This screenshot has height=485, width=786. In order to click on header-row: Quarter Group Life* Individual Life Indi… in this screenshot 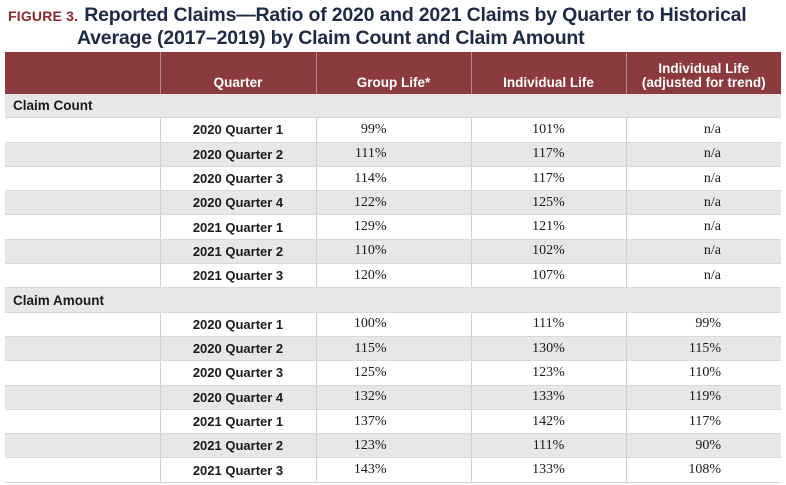, I will do `click(393, 73)`.